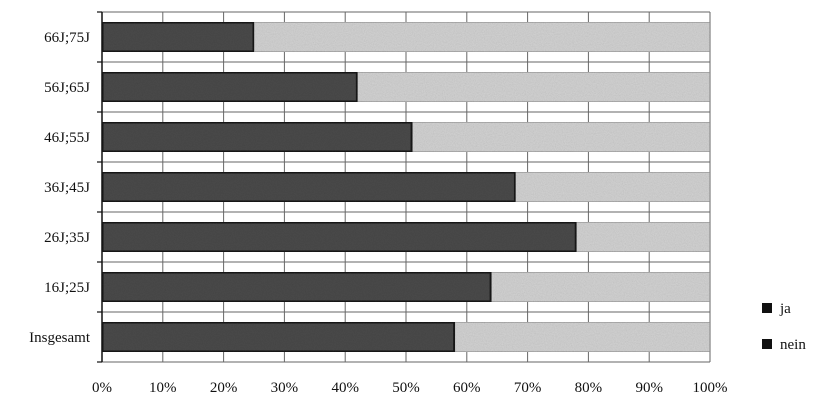 This screenshot has width=813, height=401. I want to click on x-tick-label: 10%, so click(163, 388).